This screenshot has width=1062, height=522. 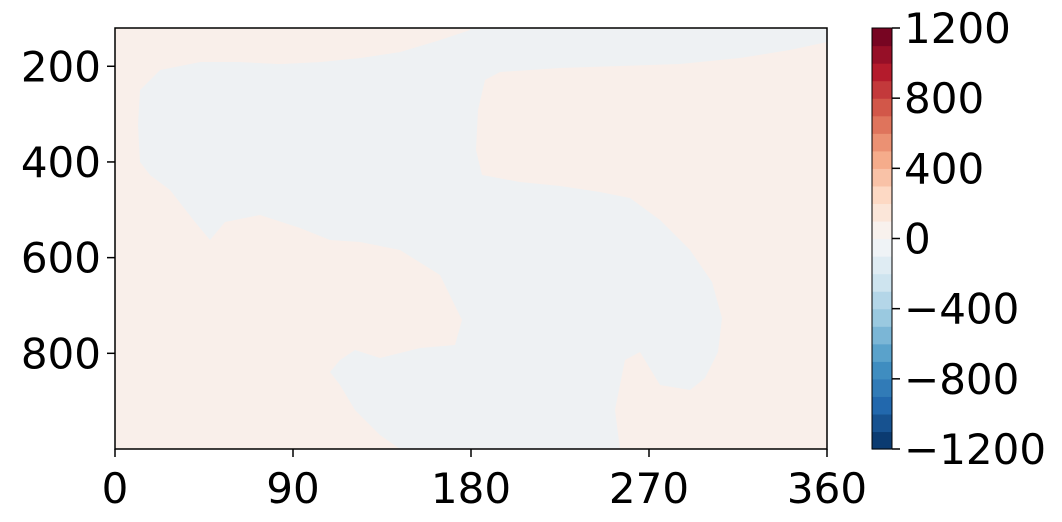 What do you see at coordinates (68, 210) in the screenshot?
I see `y-axis: 200 400 600 800` at bounding box center [68, 210].